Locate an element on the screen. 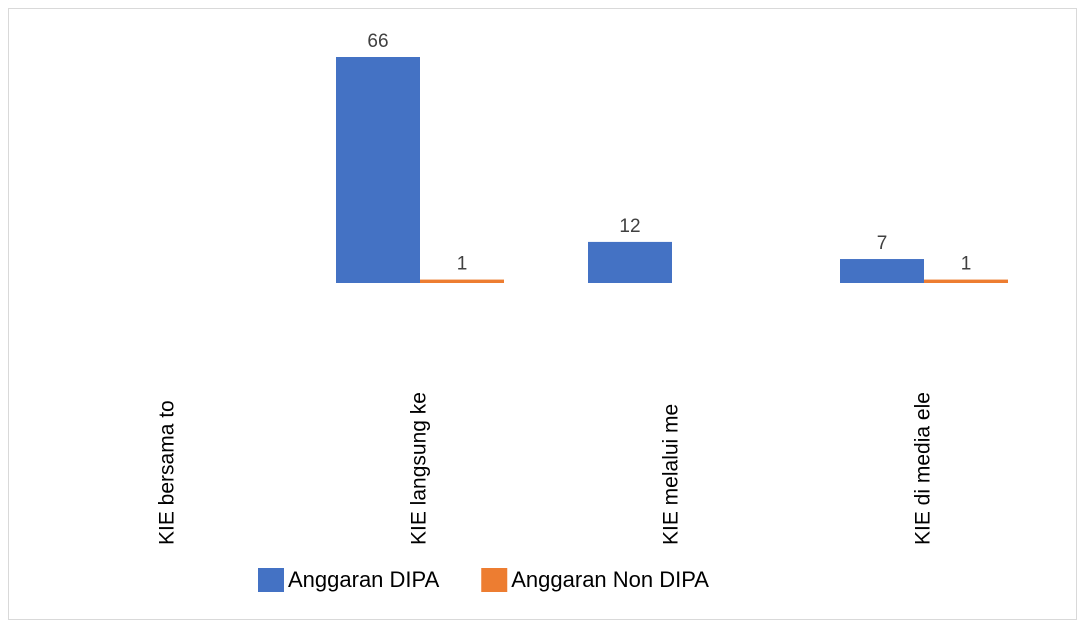  legend-label: Anggaran DIPA is located at coordinates (364, 579).